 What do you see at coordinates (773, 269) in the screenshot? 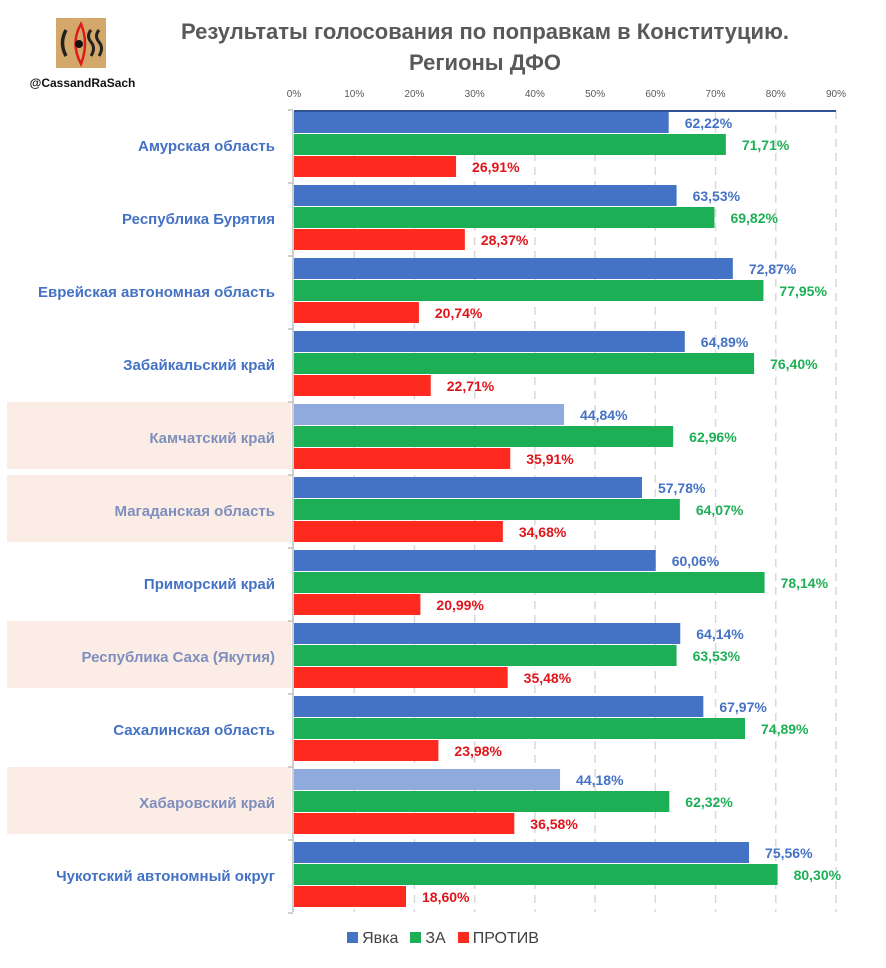
I see `data-label-turnout: 72,87%` at bounding box center [773, 269].